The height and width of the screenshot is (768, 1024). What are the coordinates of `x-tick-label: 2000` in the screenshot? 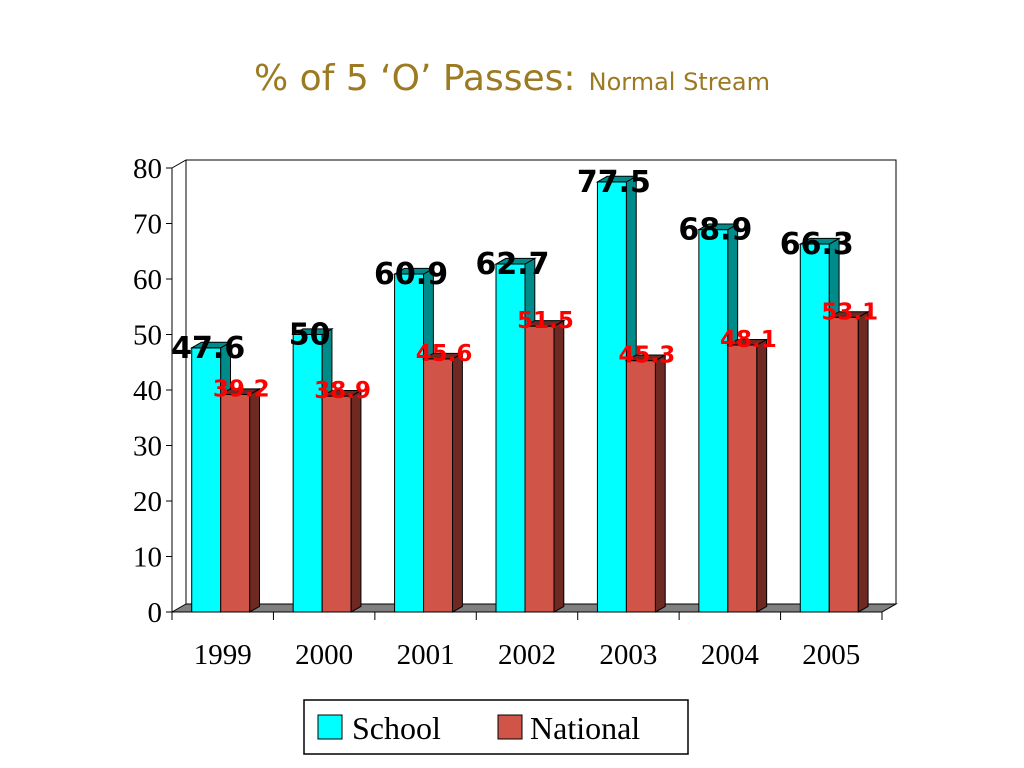 It's located at (324, 655).